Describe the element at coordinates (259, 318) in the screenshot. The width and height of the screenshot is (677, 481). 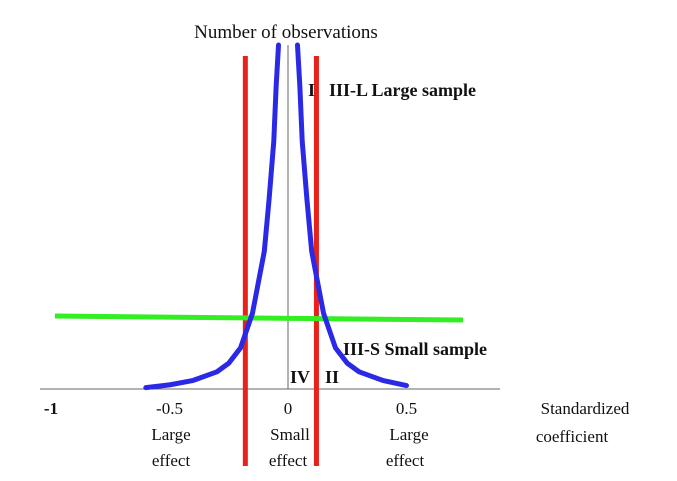
I see `green-threshold-line` at that location.